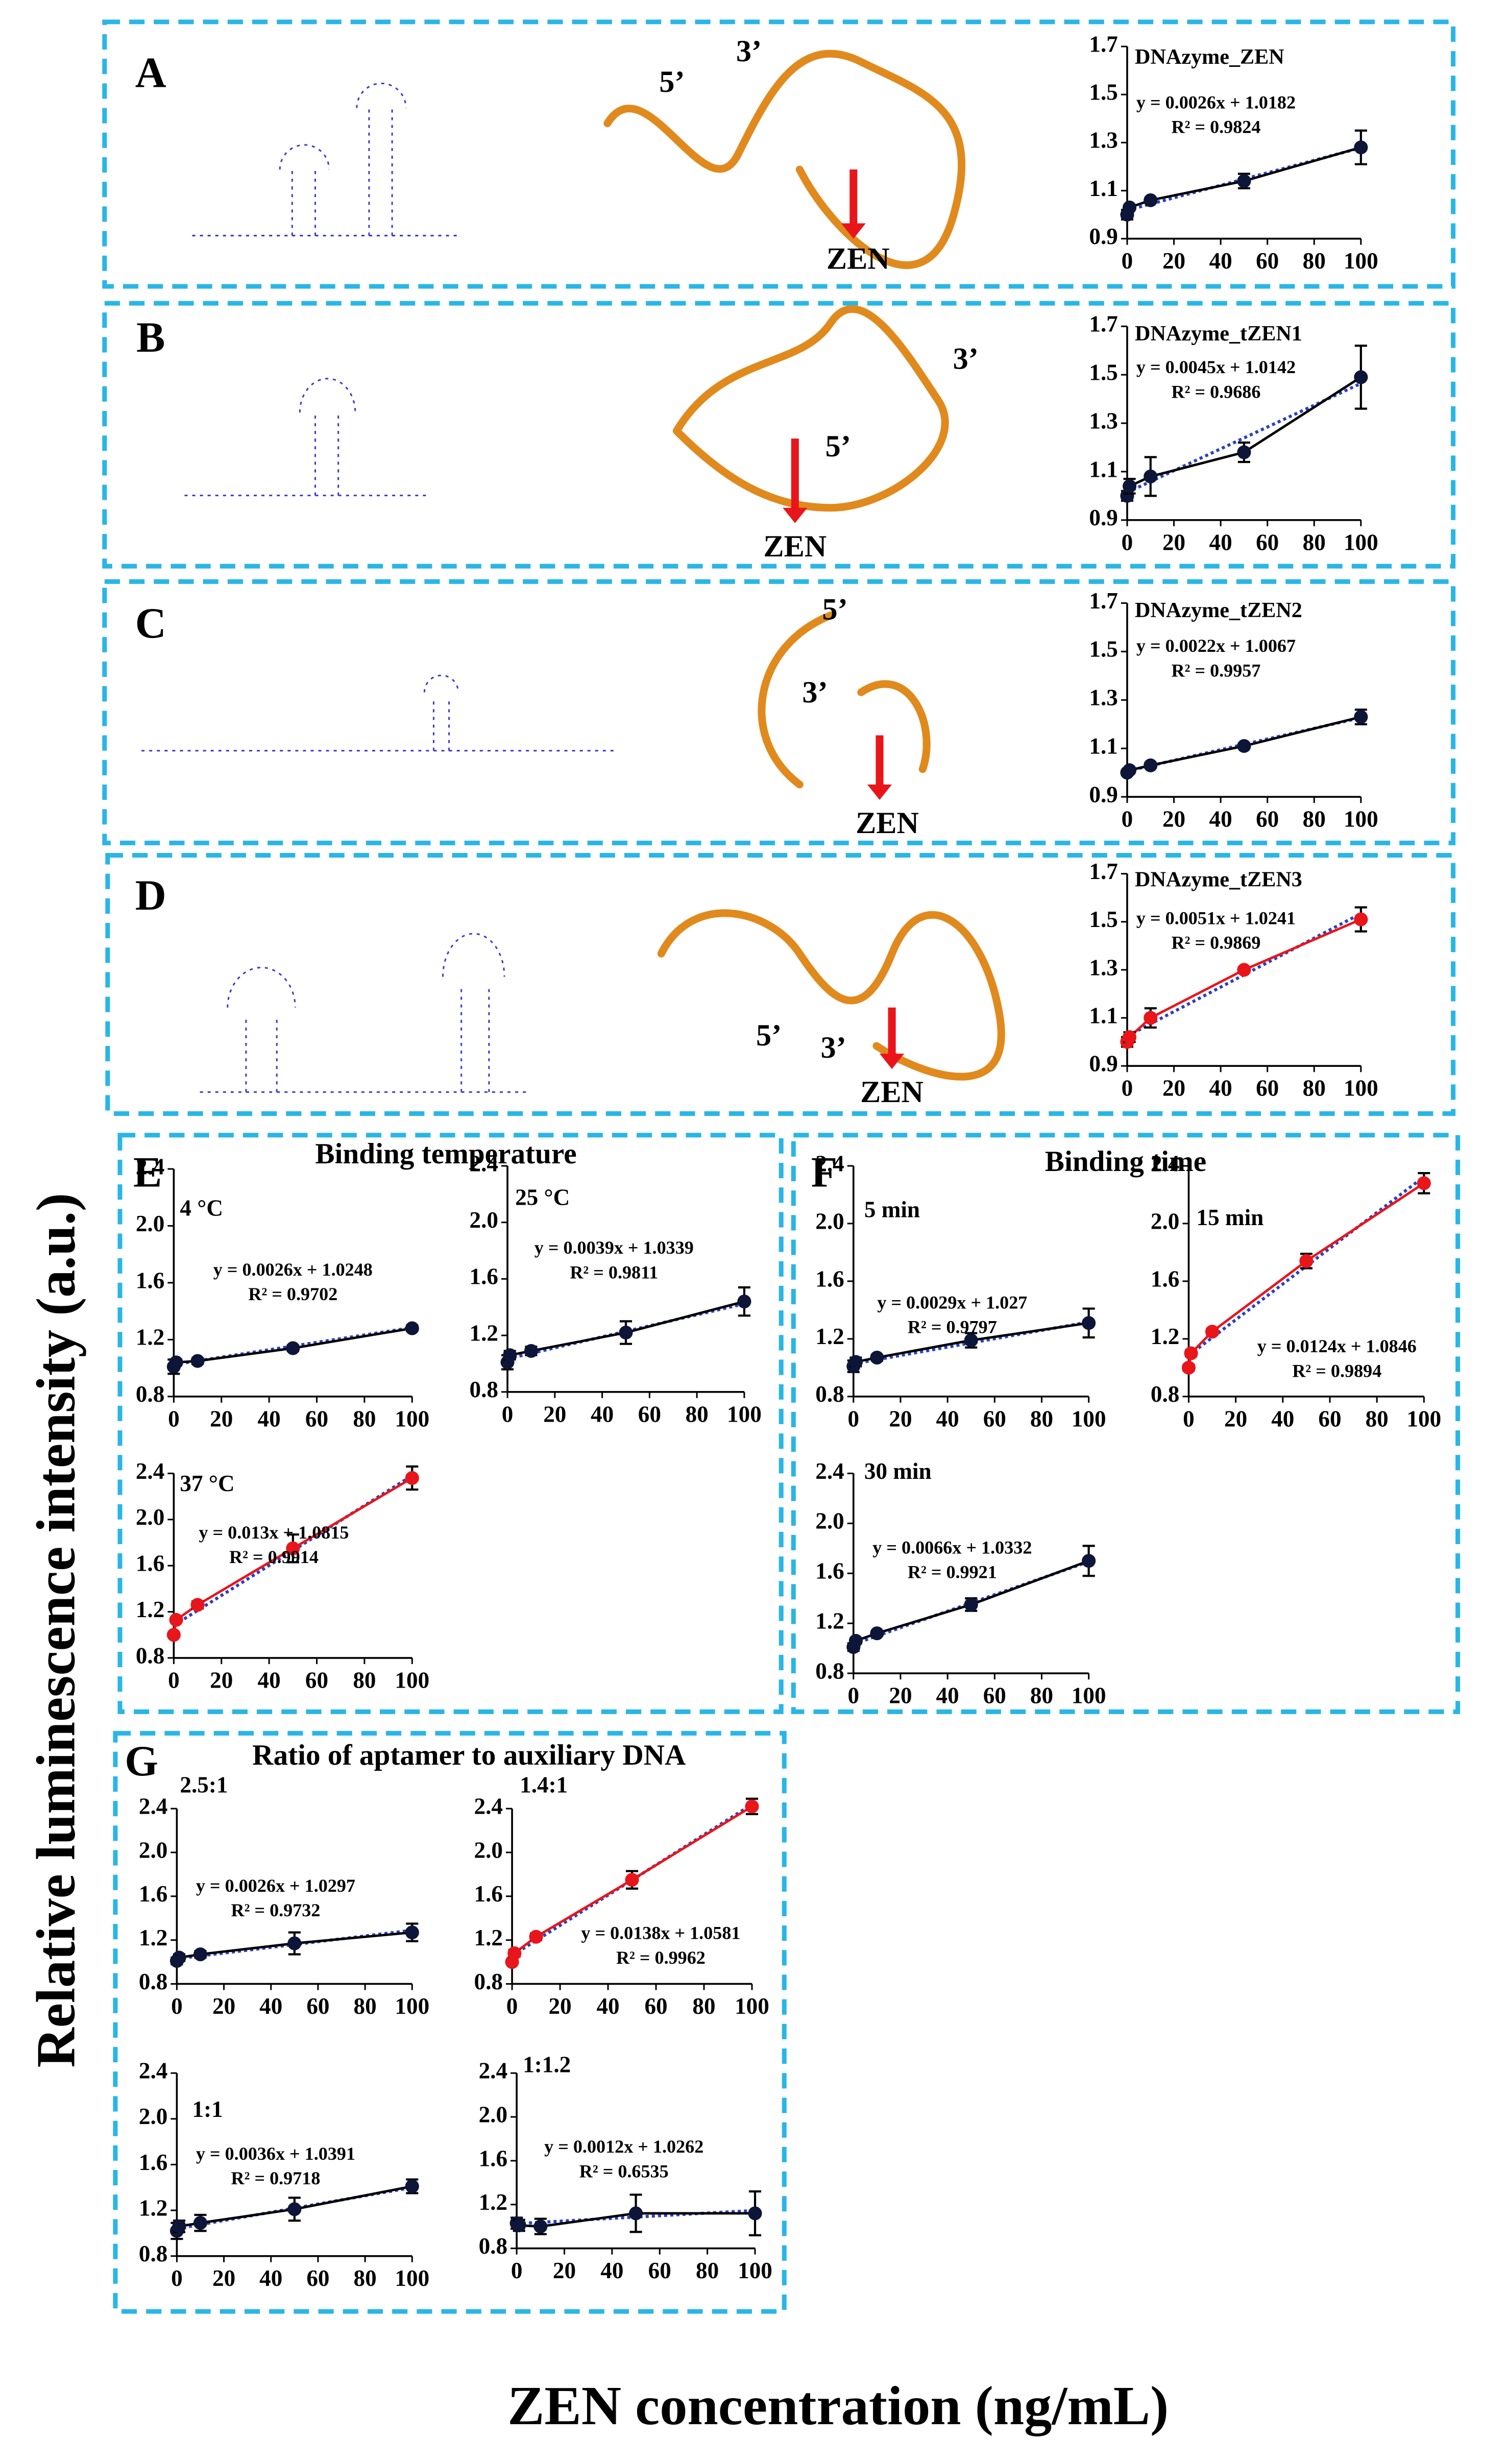  I want to click on frame-f, so click(1126, 1423).